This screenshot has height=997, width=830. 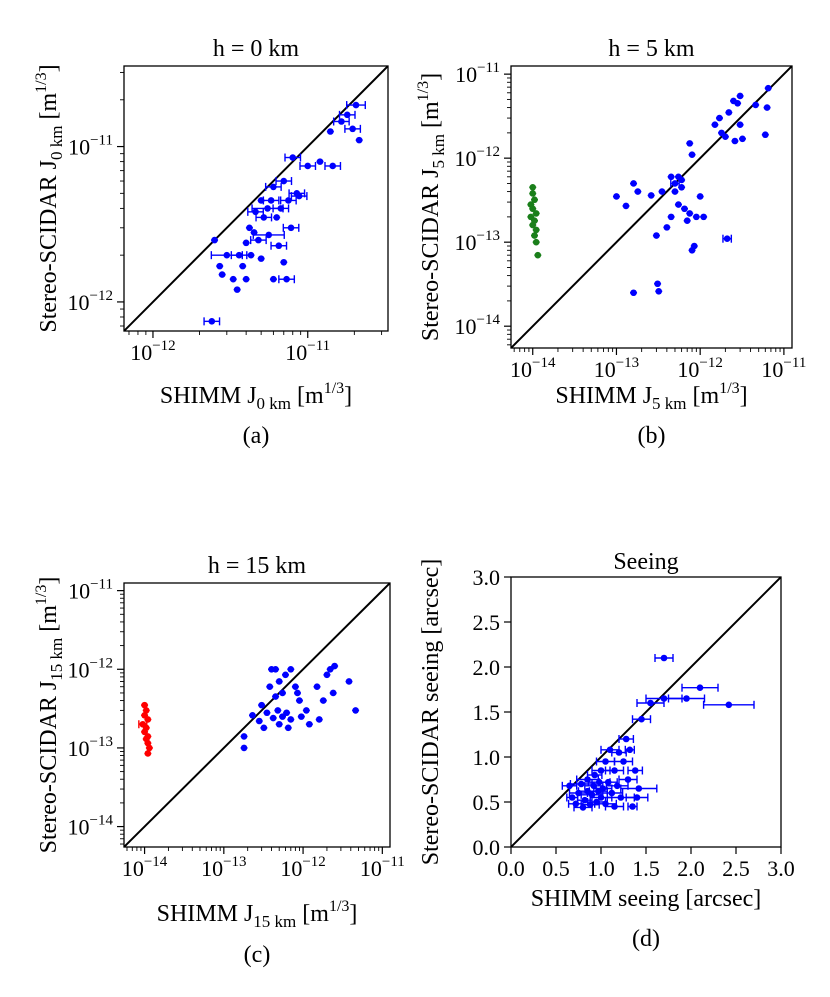 I want to click on y-tick-label: 10−13, so click(x=477, y=241).